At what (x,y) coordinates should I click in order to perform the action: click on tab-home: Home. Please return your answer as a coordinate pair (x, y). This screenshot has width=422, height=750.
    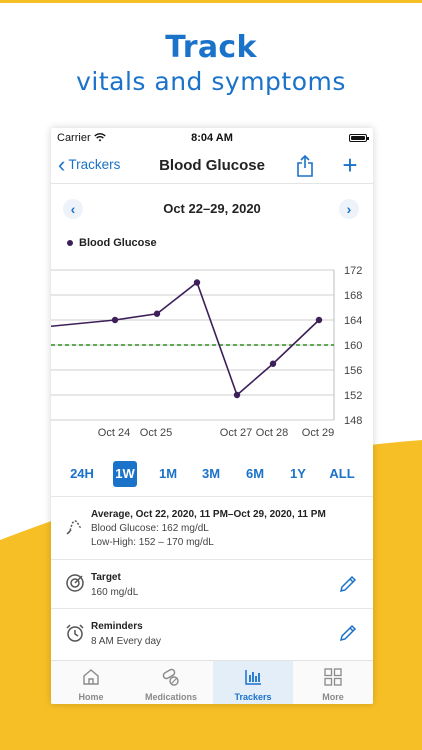
    Looking at the image, I should click on (91, 682).